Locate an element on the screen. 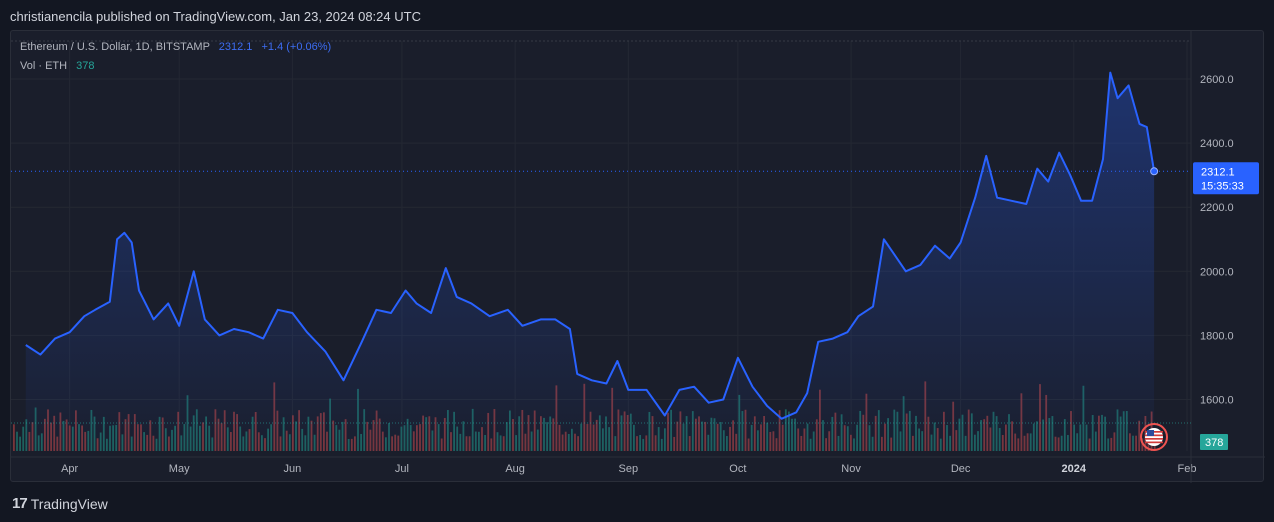 The height and width of the screenshot is (522, 1274). y-tick-label: 2200.0 is located at coordinates (1217, 208).